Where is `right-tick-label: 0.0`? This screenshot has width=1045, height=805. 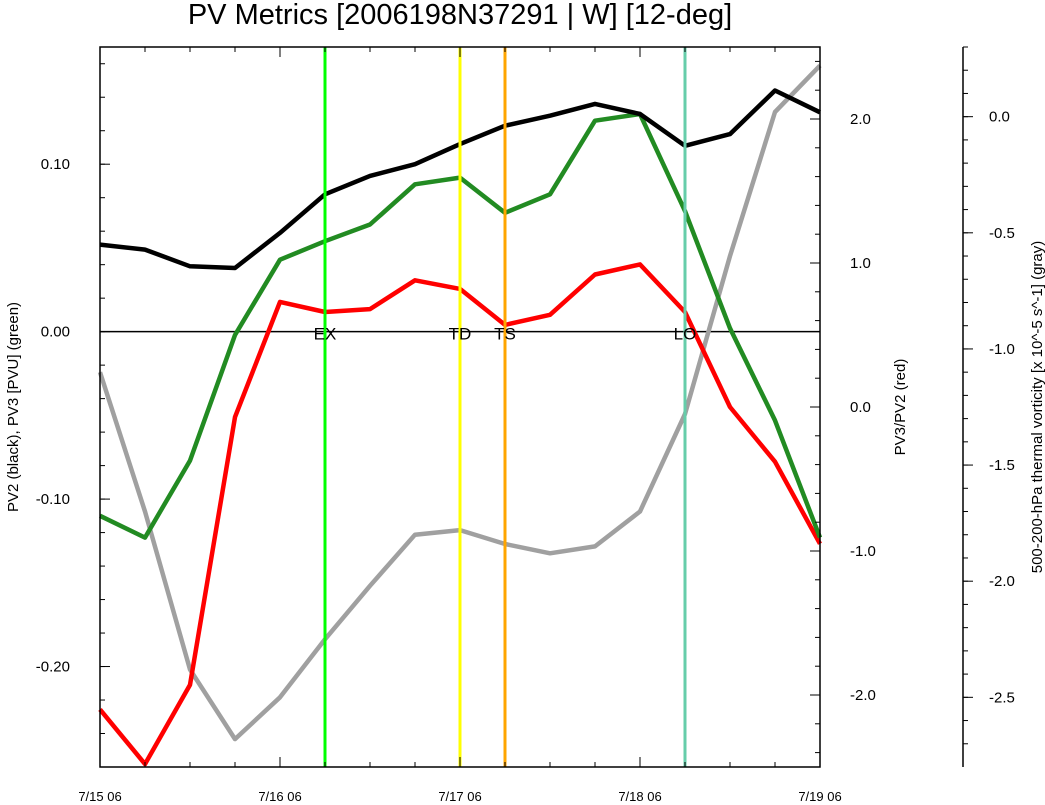
right-tick-label: 0.0 is located at coordinates (860, 407).